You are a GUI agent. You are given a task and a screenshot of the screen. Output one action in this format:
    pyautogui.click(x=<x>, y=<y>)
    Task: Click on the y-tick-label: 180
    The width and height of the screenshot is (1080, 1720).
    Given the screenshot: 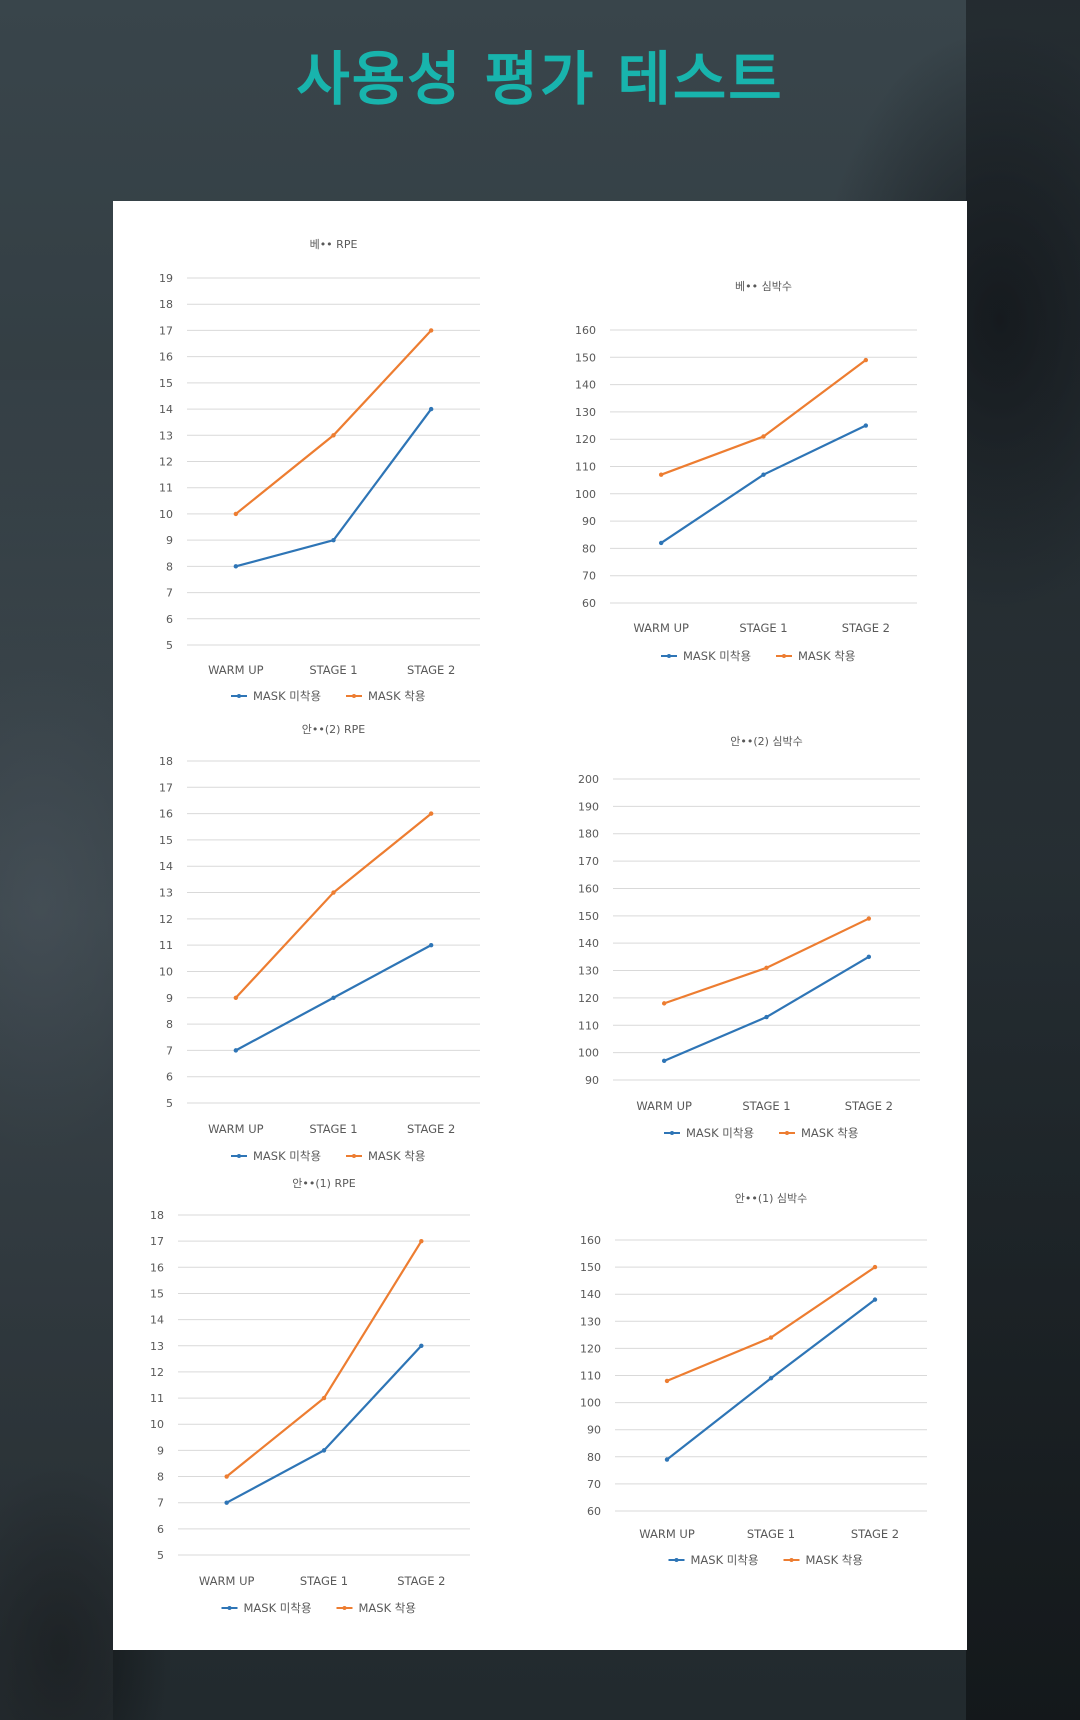 What is the action you would take?
    pyautogui.click(x=588, y=834)
    